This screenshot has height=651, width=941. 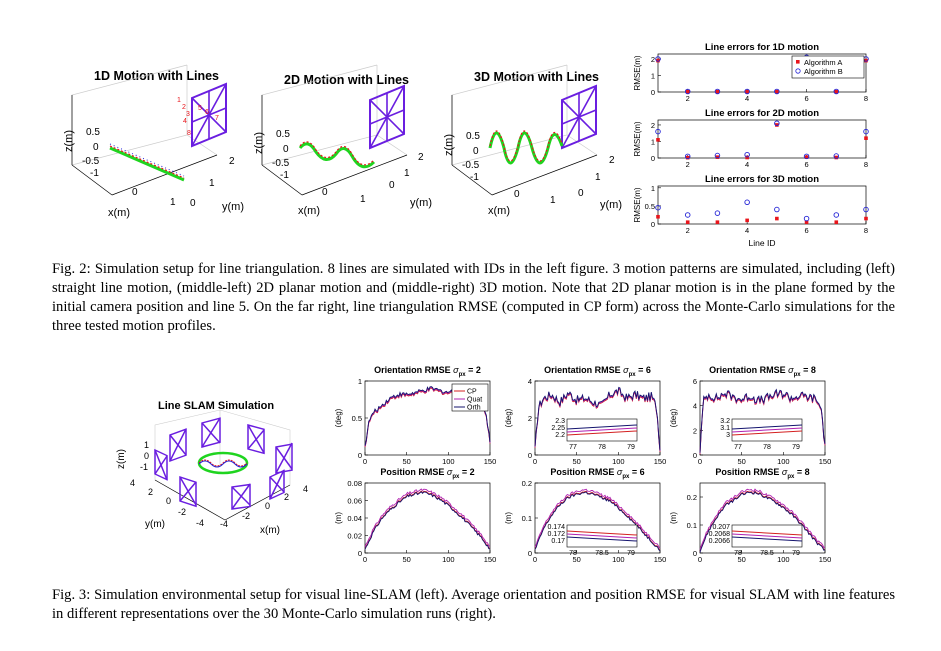 I want to click on x-tick-label: 8, so click(x=866, y=164).